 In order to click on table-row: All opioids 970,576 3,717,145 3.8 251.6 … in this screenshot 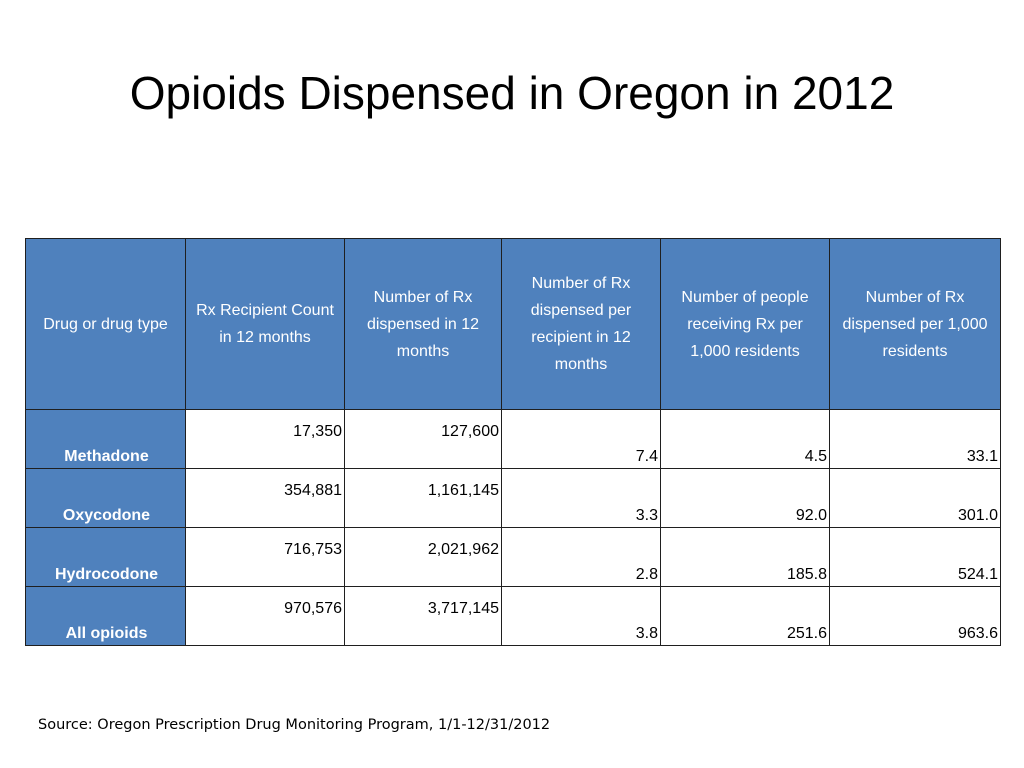, I will do `click(513, 616)`.